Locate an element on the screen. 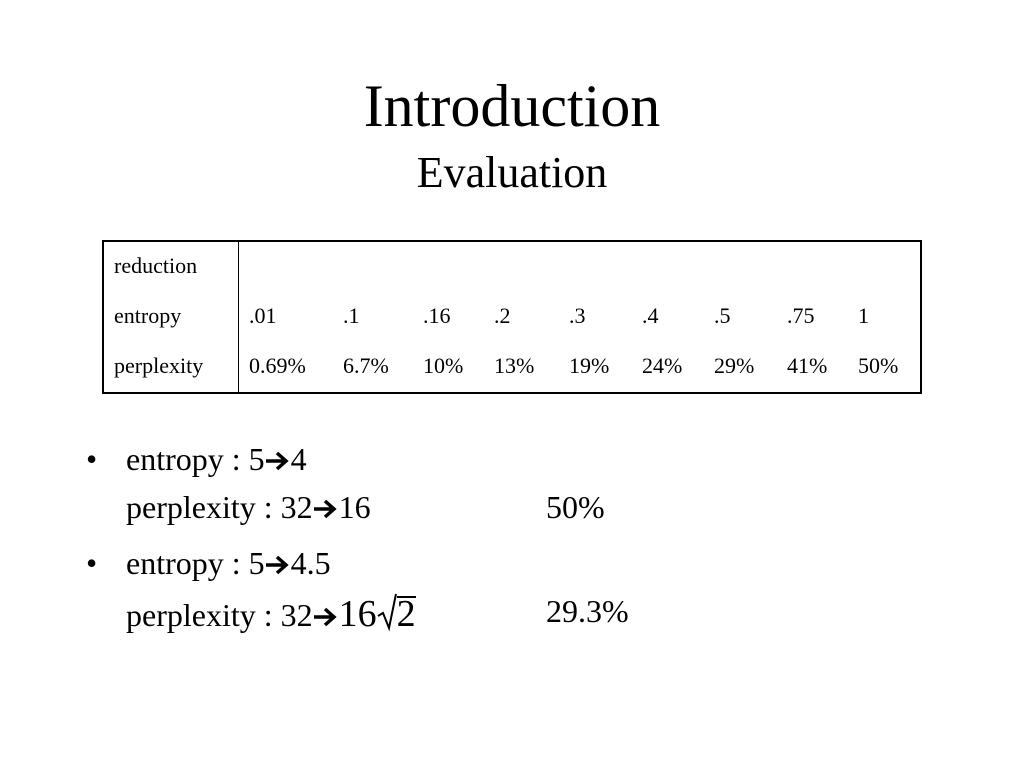 The height and width of the screenshot is (768, 1024). bullet-line: entropy : 5 4 is located at coordinates (216, 459).